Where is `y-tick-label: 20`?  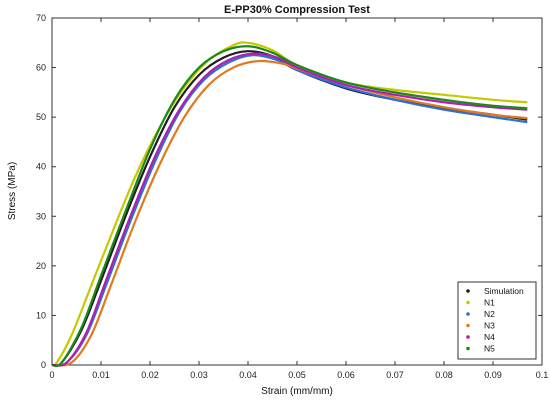
y-tick-label: 20 is located at coordinates (41, 266).